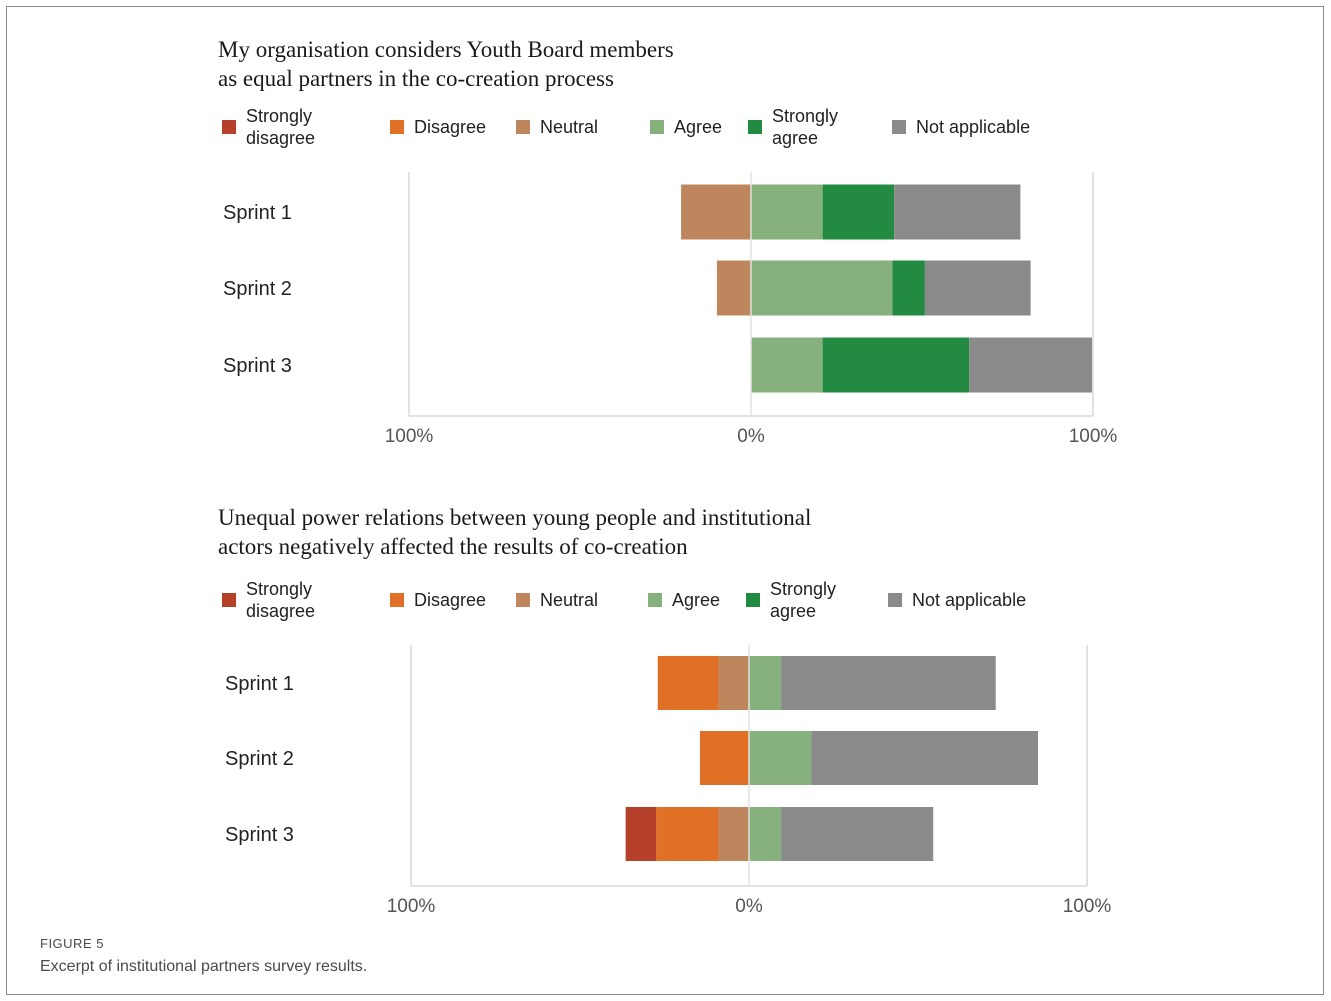 Image resolution: width=1331 pixels, height=1001 pixels. Describe the element at coordinates (72, 943) in the screenshot. I see `figure-label: FIGURE 5` at that location.